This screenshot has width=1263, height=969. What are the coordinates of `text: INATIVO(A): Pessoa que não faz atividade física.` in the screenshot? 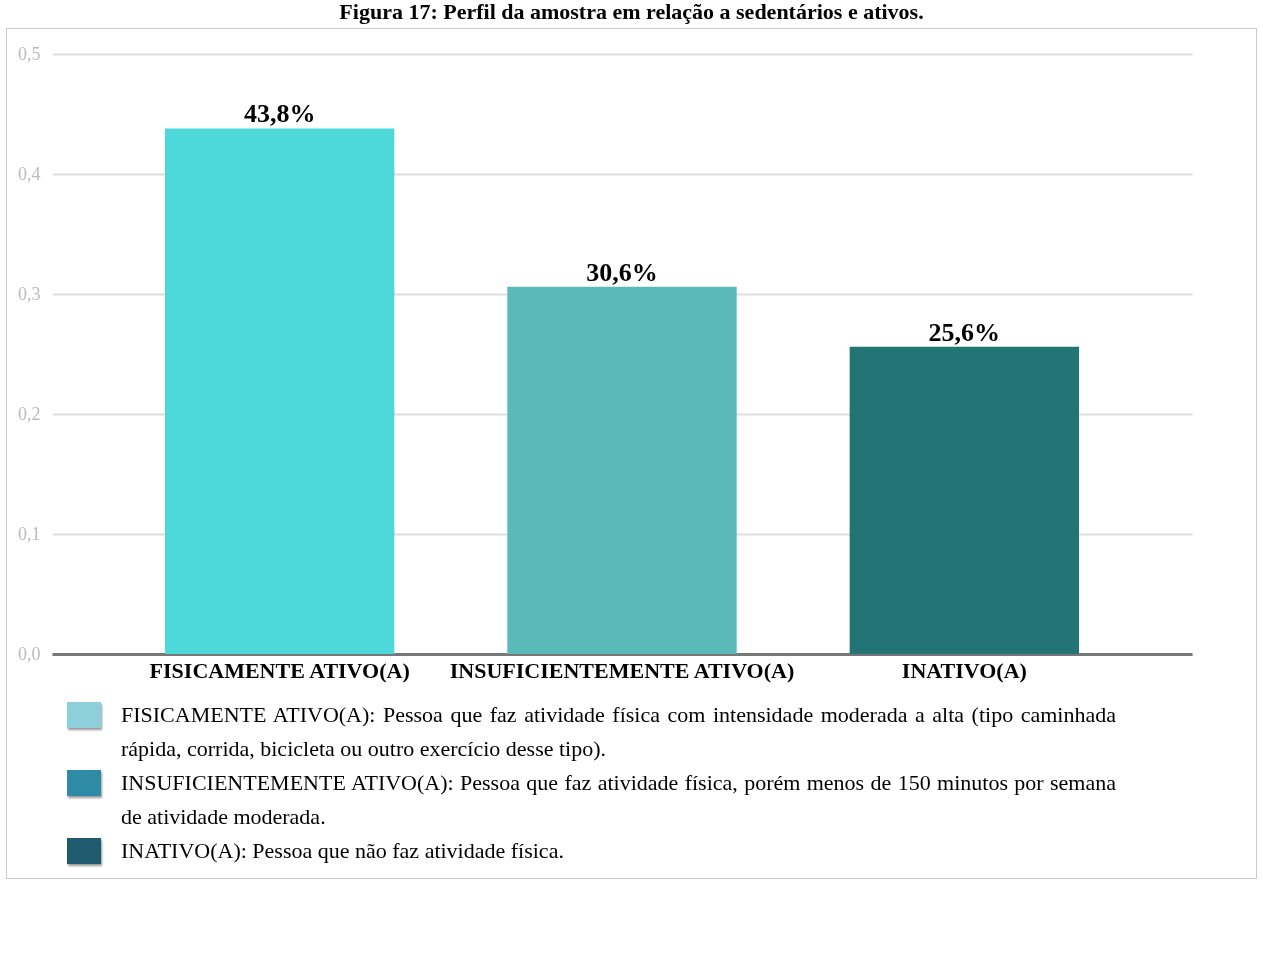 It's located at (343, 851).